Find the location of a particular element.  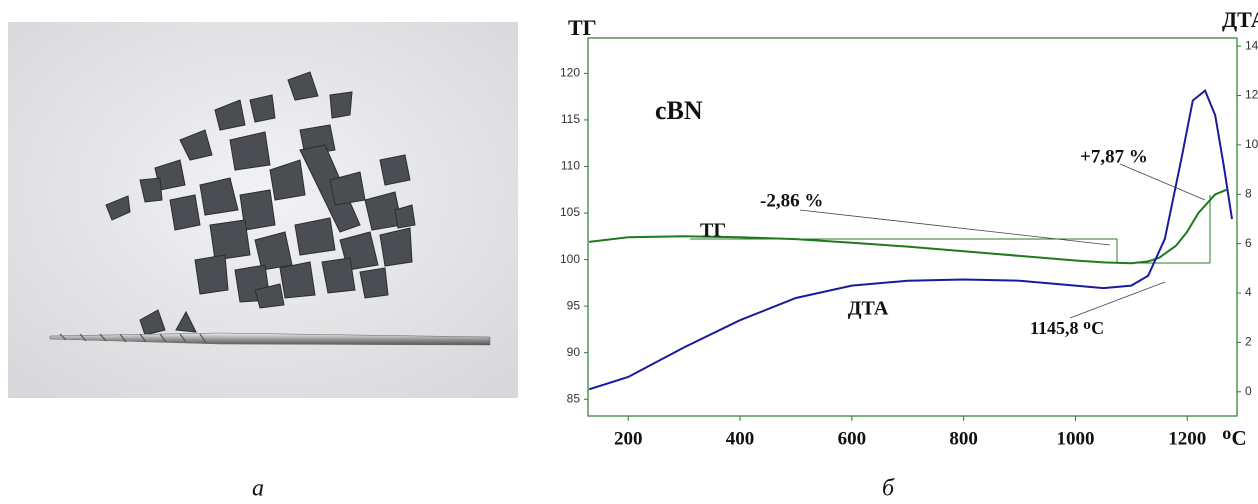

y2-tick-label: 4 is located at coordinates (1248, 292).